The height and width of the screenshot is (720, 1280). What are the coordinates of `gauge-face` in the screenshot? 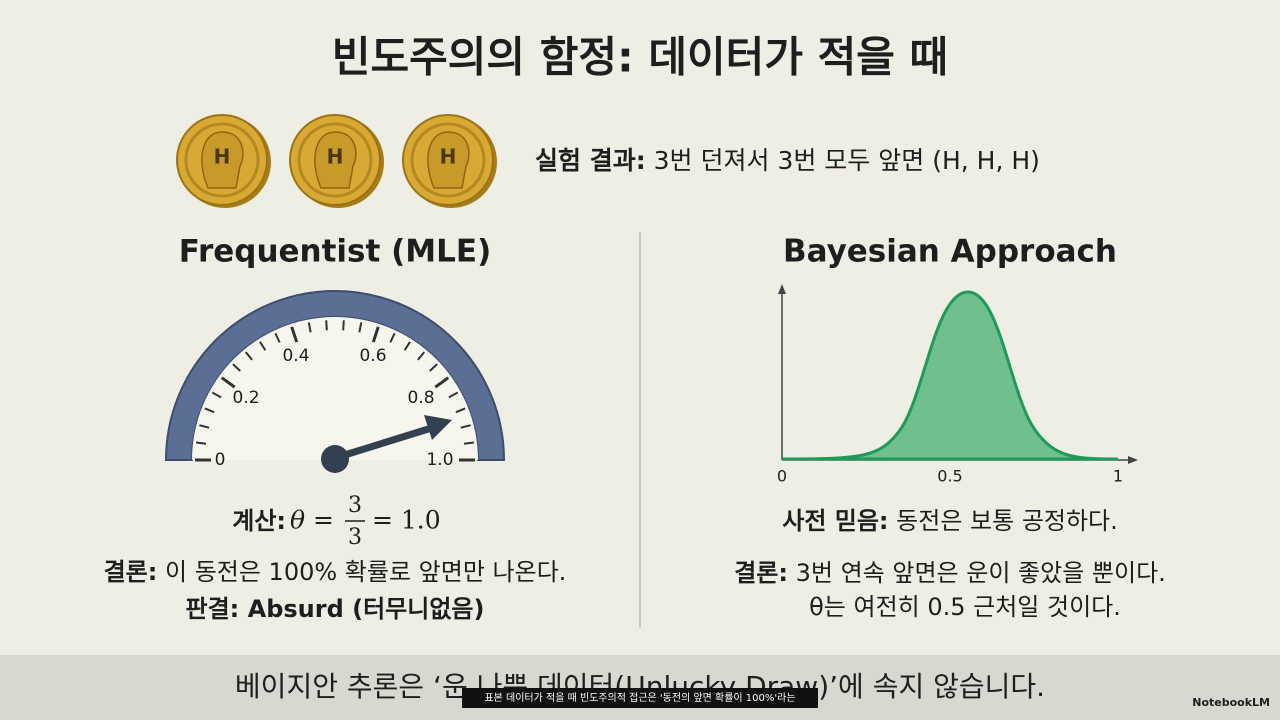 It's located at (335, 388).